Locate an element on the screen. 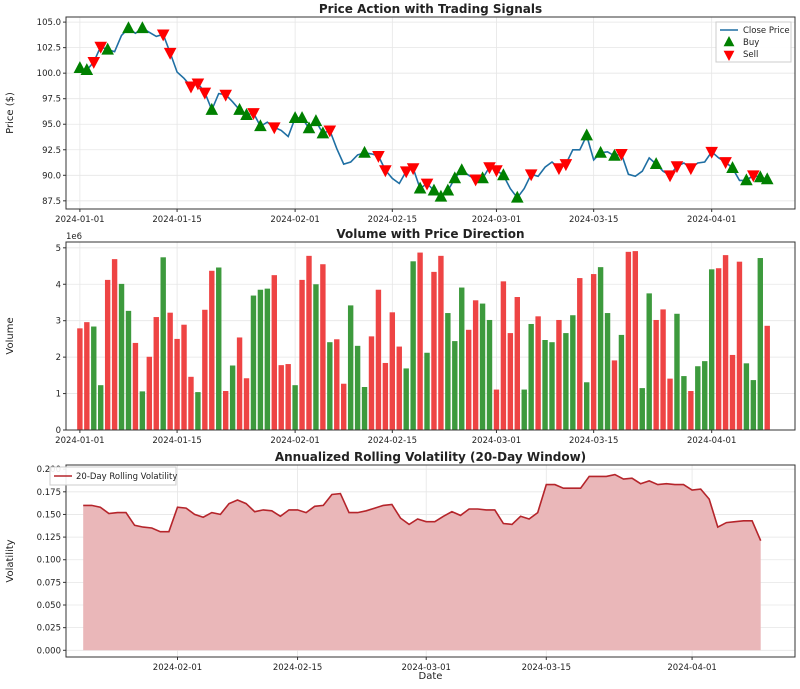 Image resolution: width=800 pixels, height=689 pixels. y-tick-label: 97.5 is located at coordinates (51, 100).